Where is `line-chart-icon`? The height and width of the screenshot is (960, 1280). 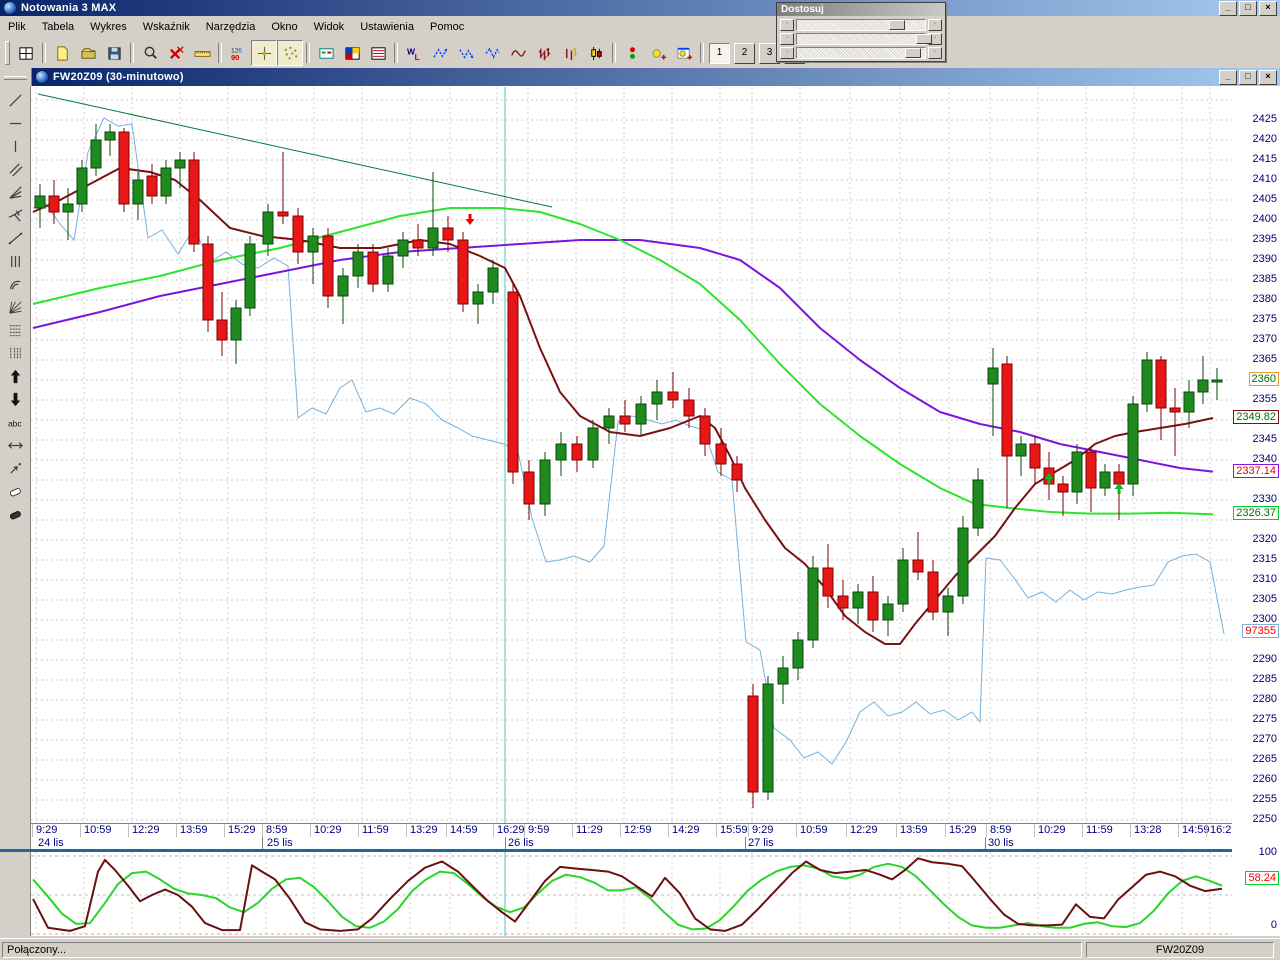
line-chart-icon is located at coordinates (518, 53).